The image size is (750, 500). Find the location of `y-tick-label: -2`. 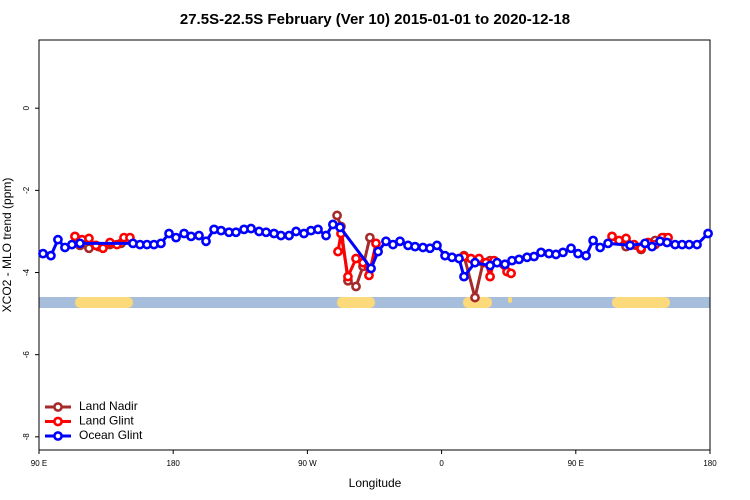

y-tick-label: -2 is located at coordinates (26, 190).